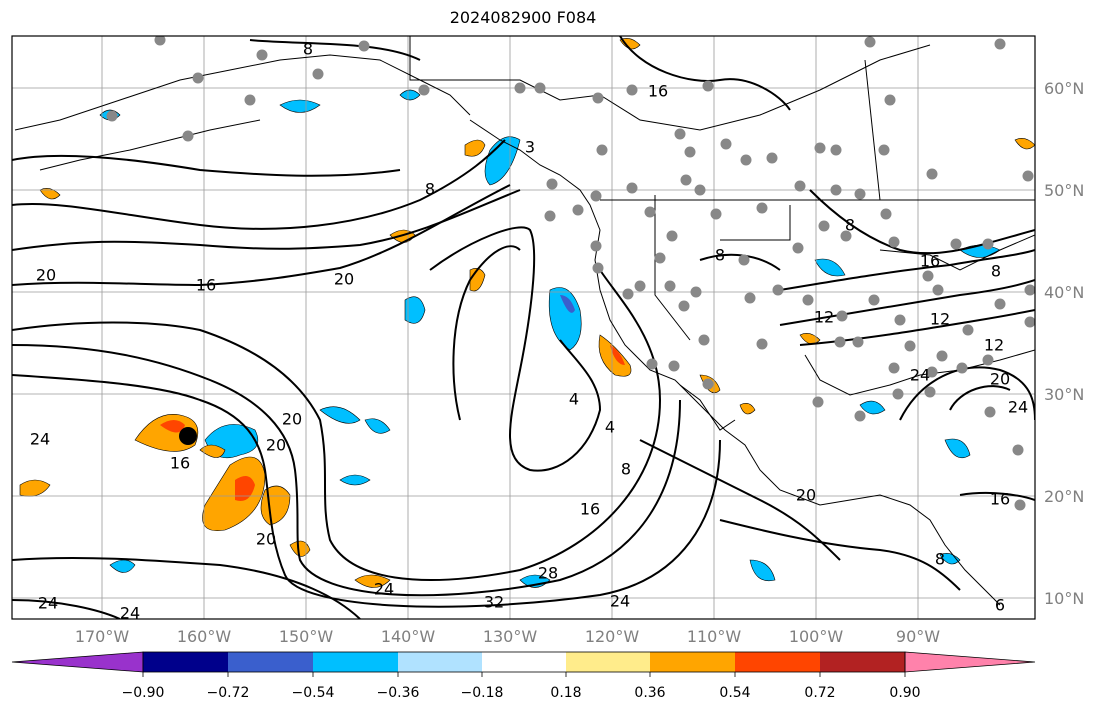  Describe the element at coordinates (494, 602) in the screenshot. I see `contour-label: 32` at that location.